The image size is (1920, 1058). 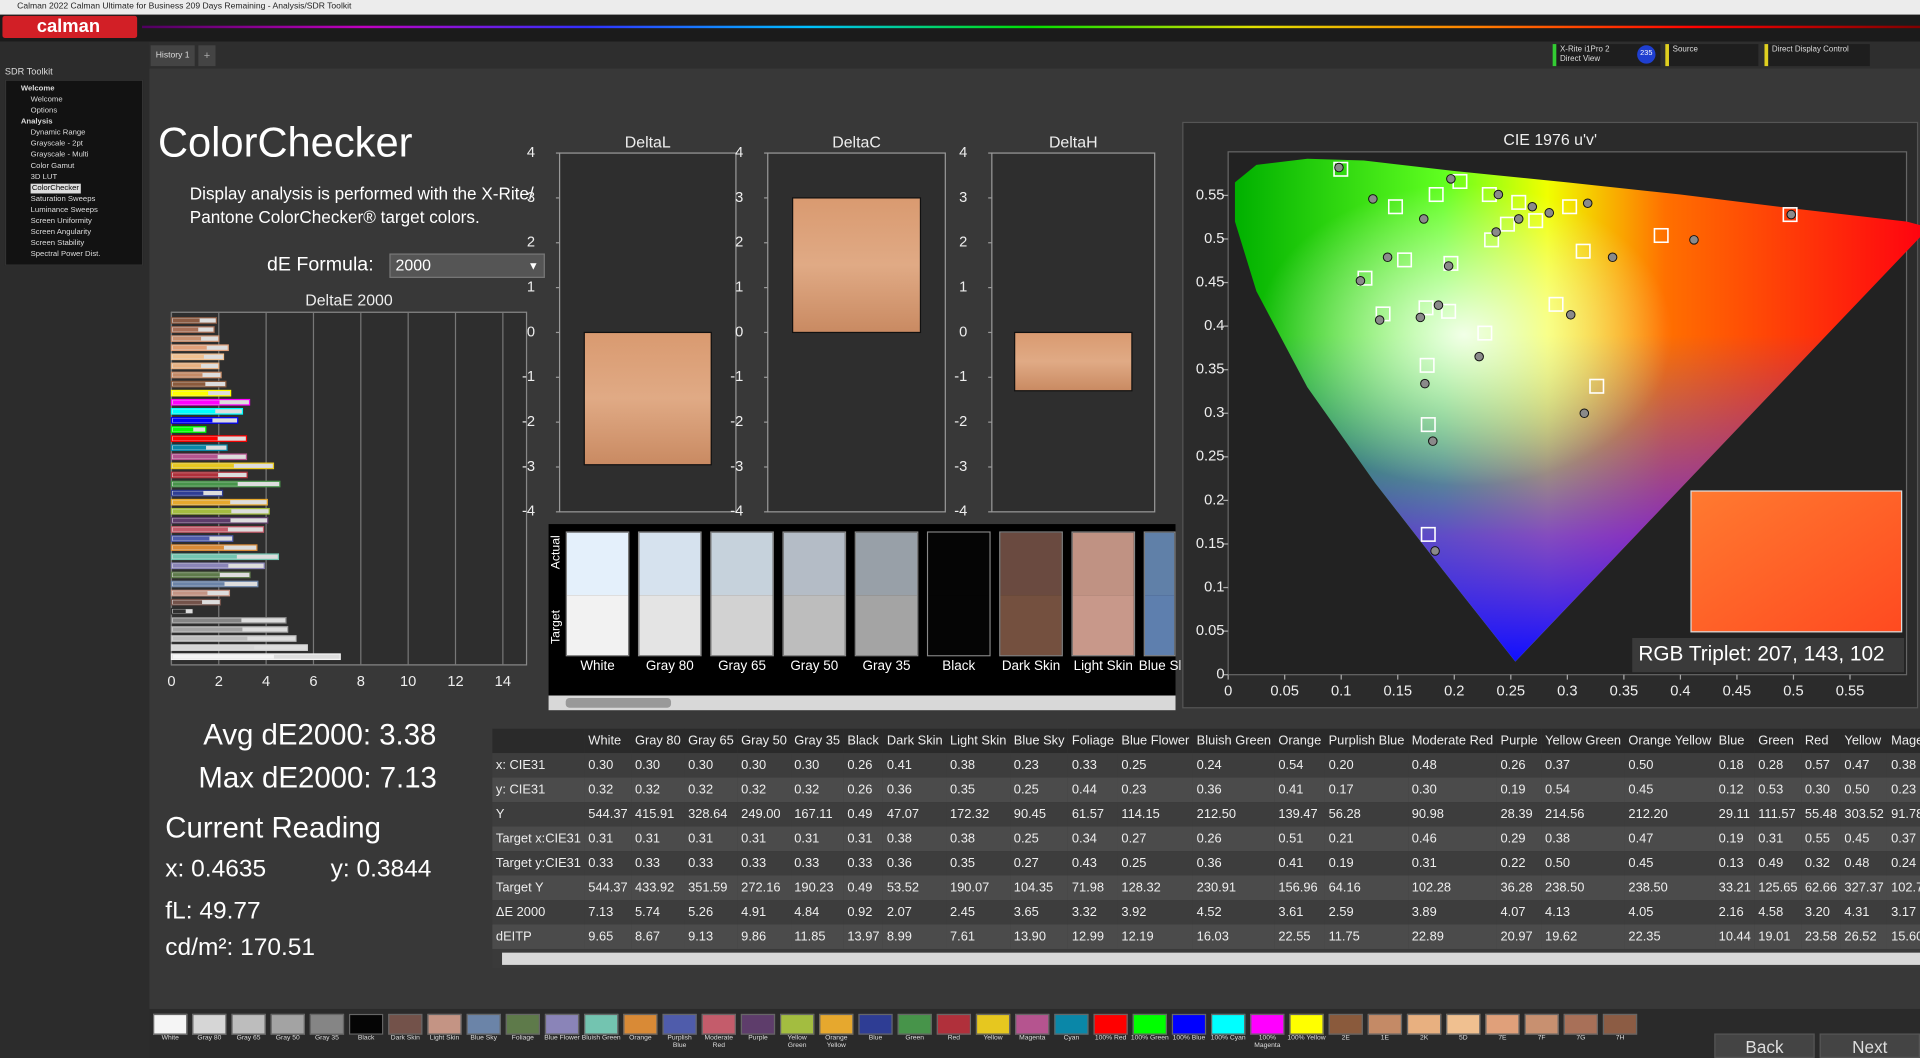 What do you see at coordinates (1646, 54) in the screenshot?
I see `meter-badge: 235` at bounding box center [1646, 54].